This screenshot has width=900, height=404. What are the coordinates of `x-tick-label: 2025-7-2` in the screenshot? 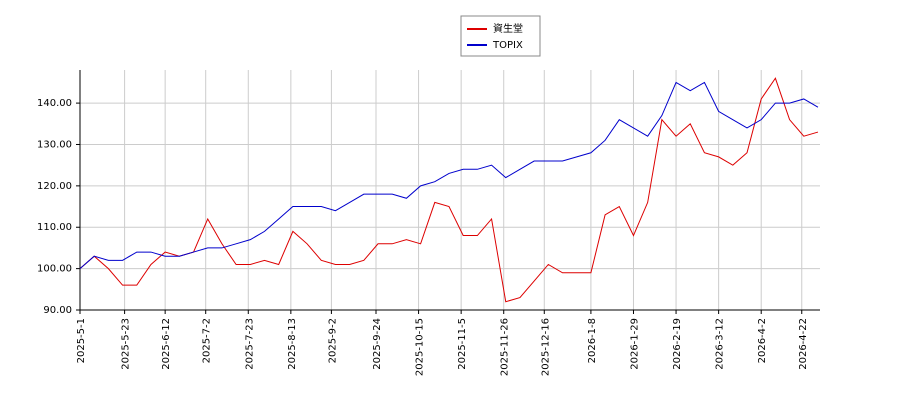 It's located at (207, 340).